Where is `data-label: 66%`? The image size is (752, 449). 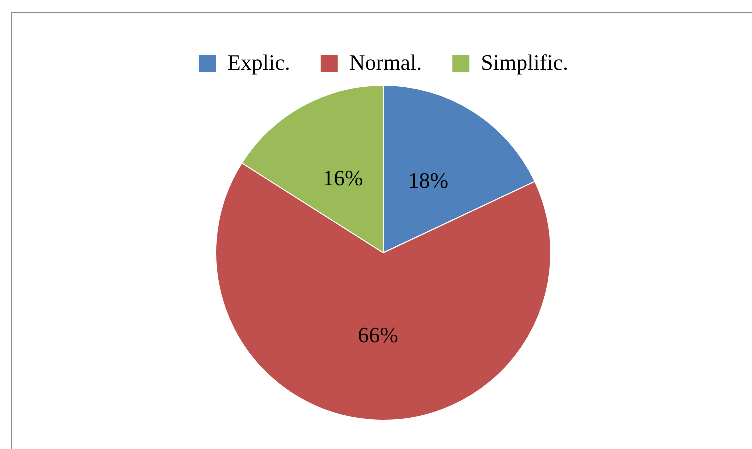
data-label: 66% is located at coordinates (378, 335).